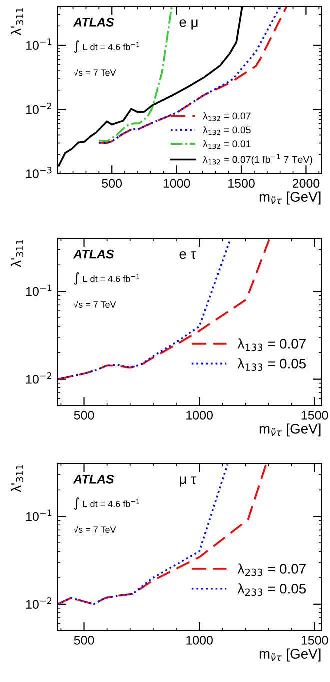 Image resolution: width=330 pixels, height=682 pixels. I want to click on x-tick-label: 2000, so click(306, 183).